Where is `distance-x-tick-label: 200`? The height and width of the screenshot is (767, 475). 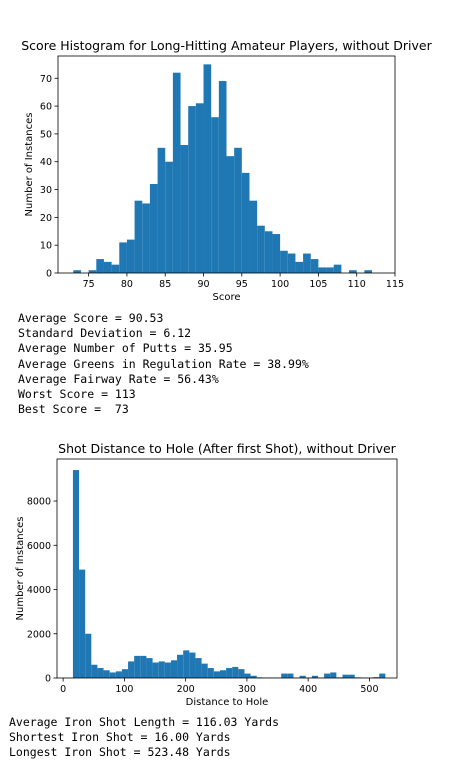 distance-x-tick-label: 200 is located at coordinates (186, 689).